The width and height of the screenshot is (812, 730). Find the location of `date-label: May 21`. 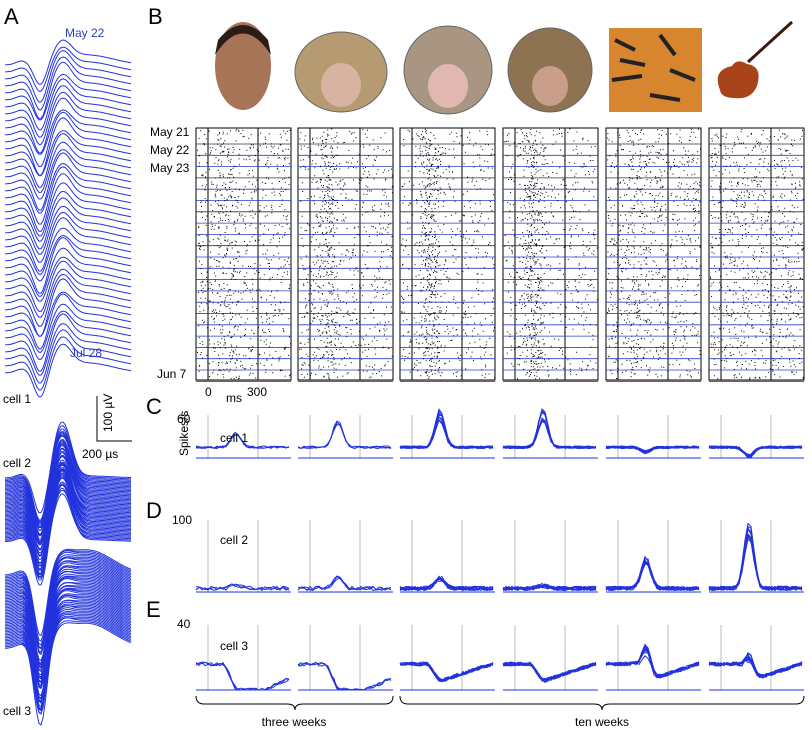

date-label: May 21 is located at coordinates (170, 132).